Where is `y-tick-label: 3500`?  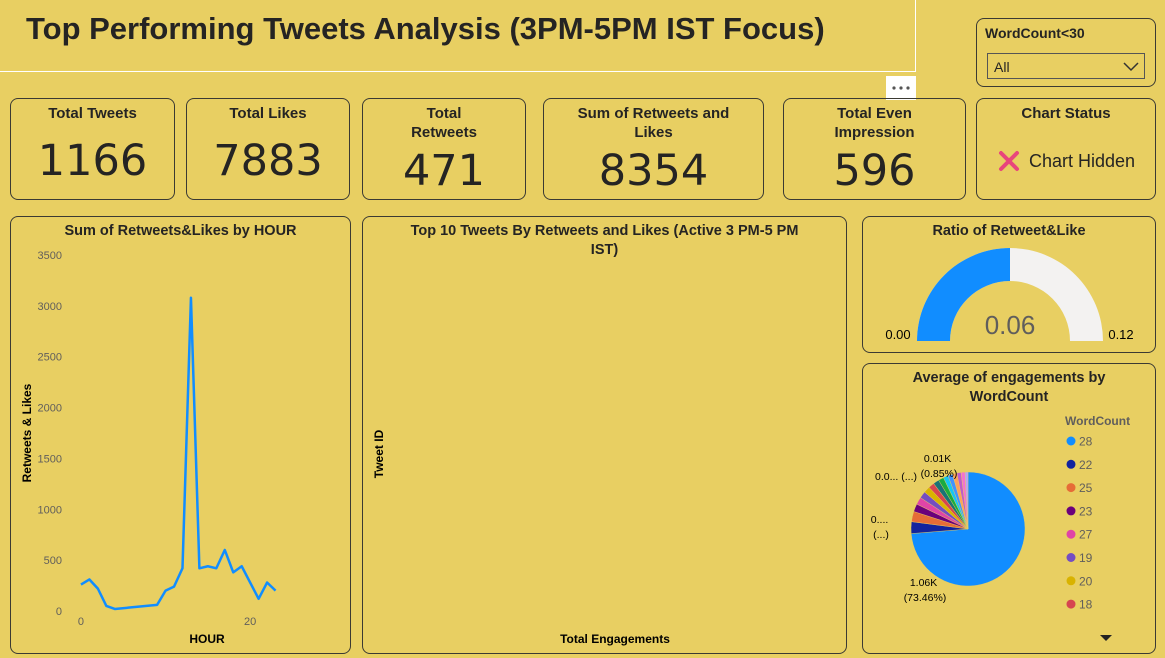
y-tick-label: 3500 is located at coordinates (50, 256).